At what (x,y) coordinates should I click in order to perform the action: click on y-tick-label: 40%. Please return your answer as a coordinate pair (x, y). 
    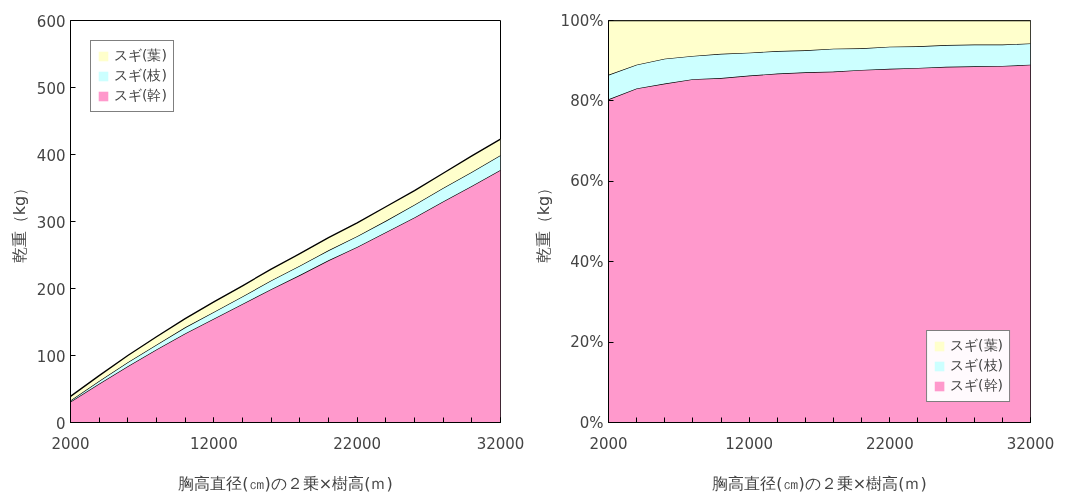
    Looking at the image, I should click on (587, 261).